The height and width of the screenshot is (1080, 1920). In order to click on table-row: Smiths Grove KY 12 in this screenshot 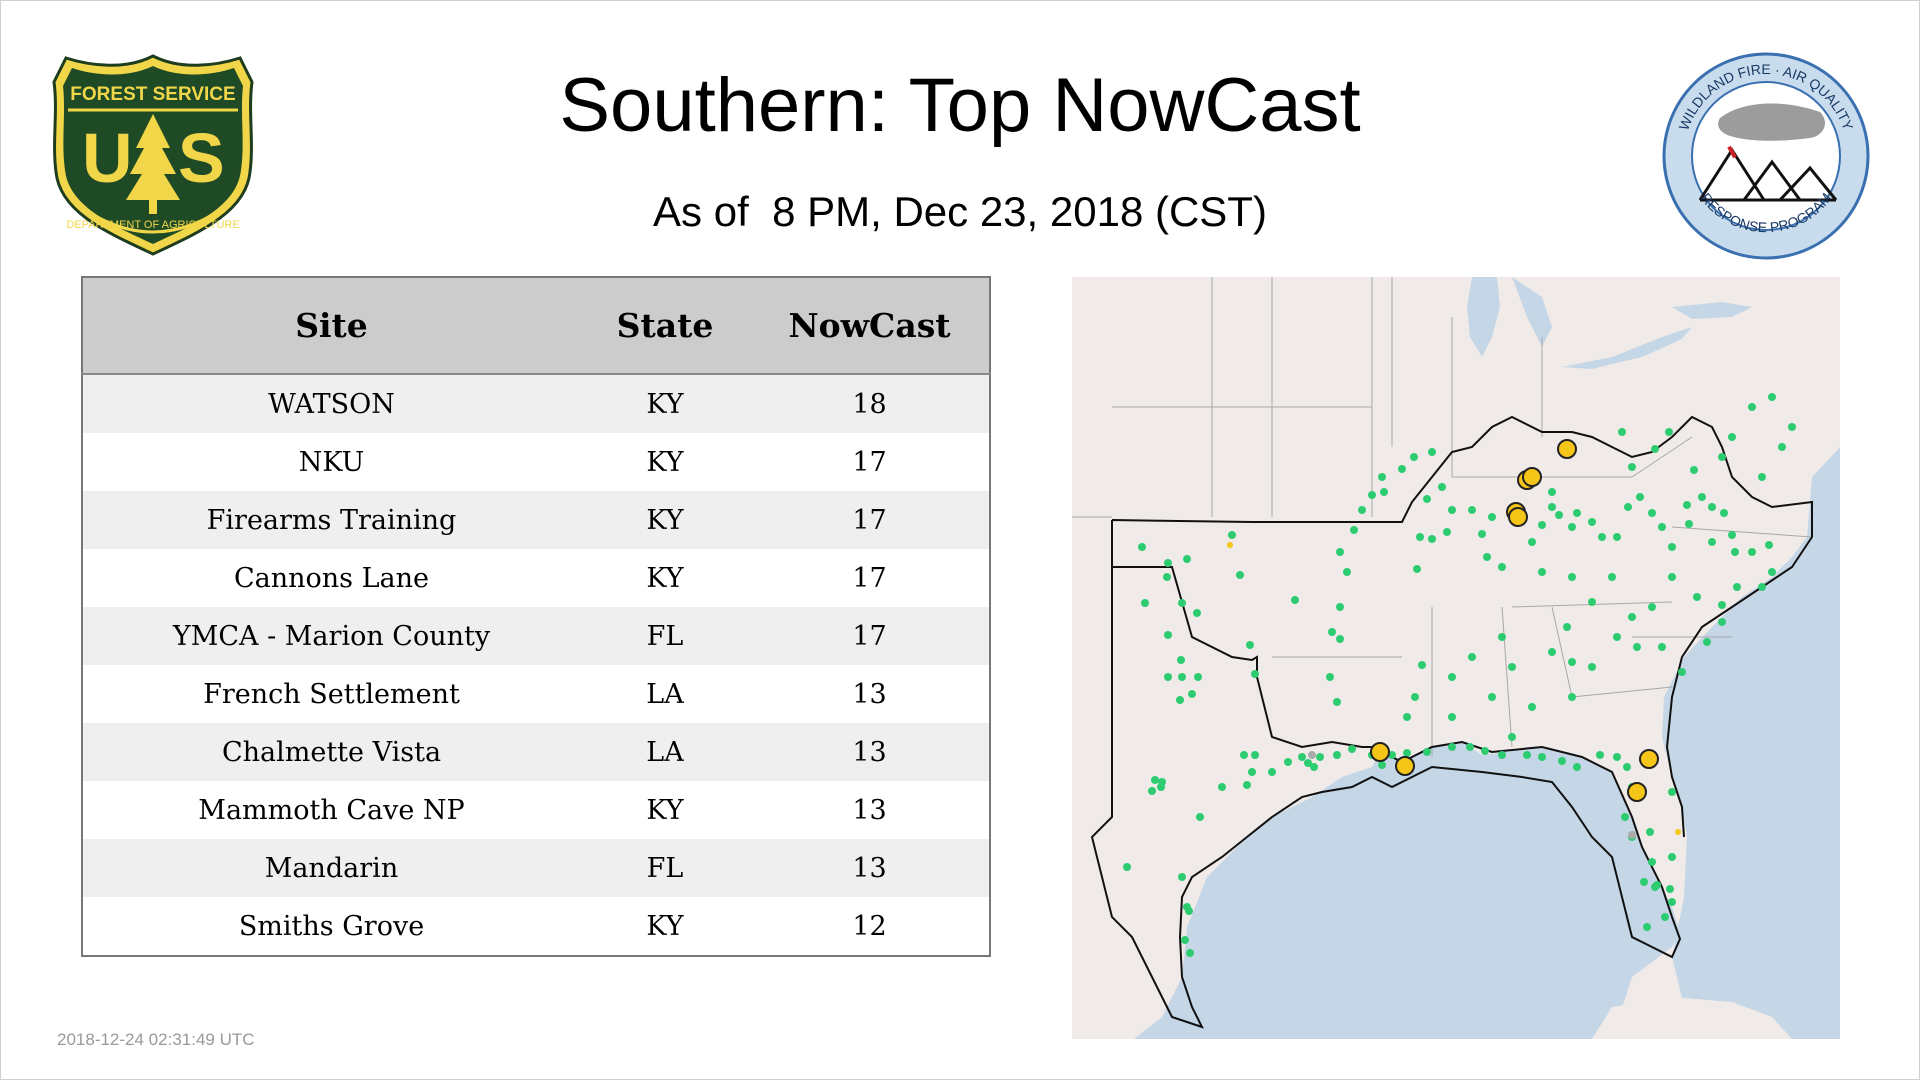, I will do `click(536, 926)`.